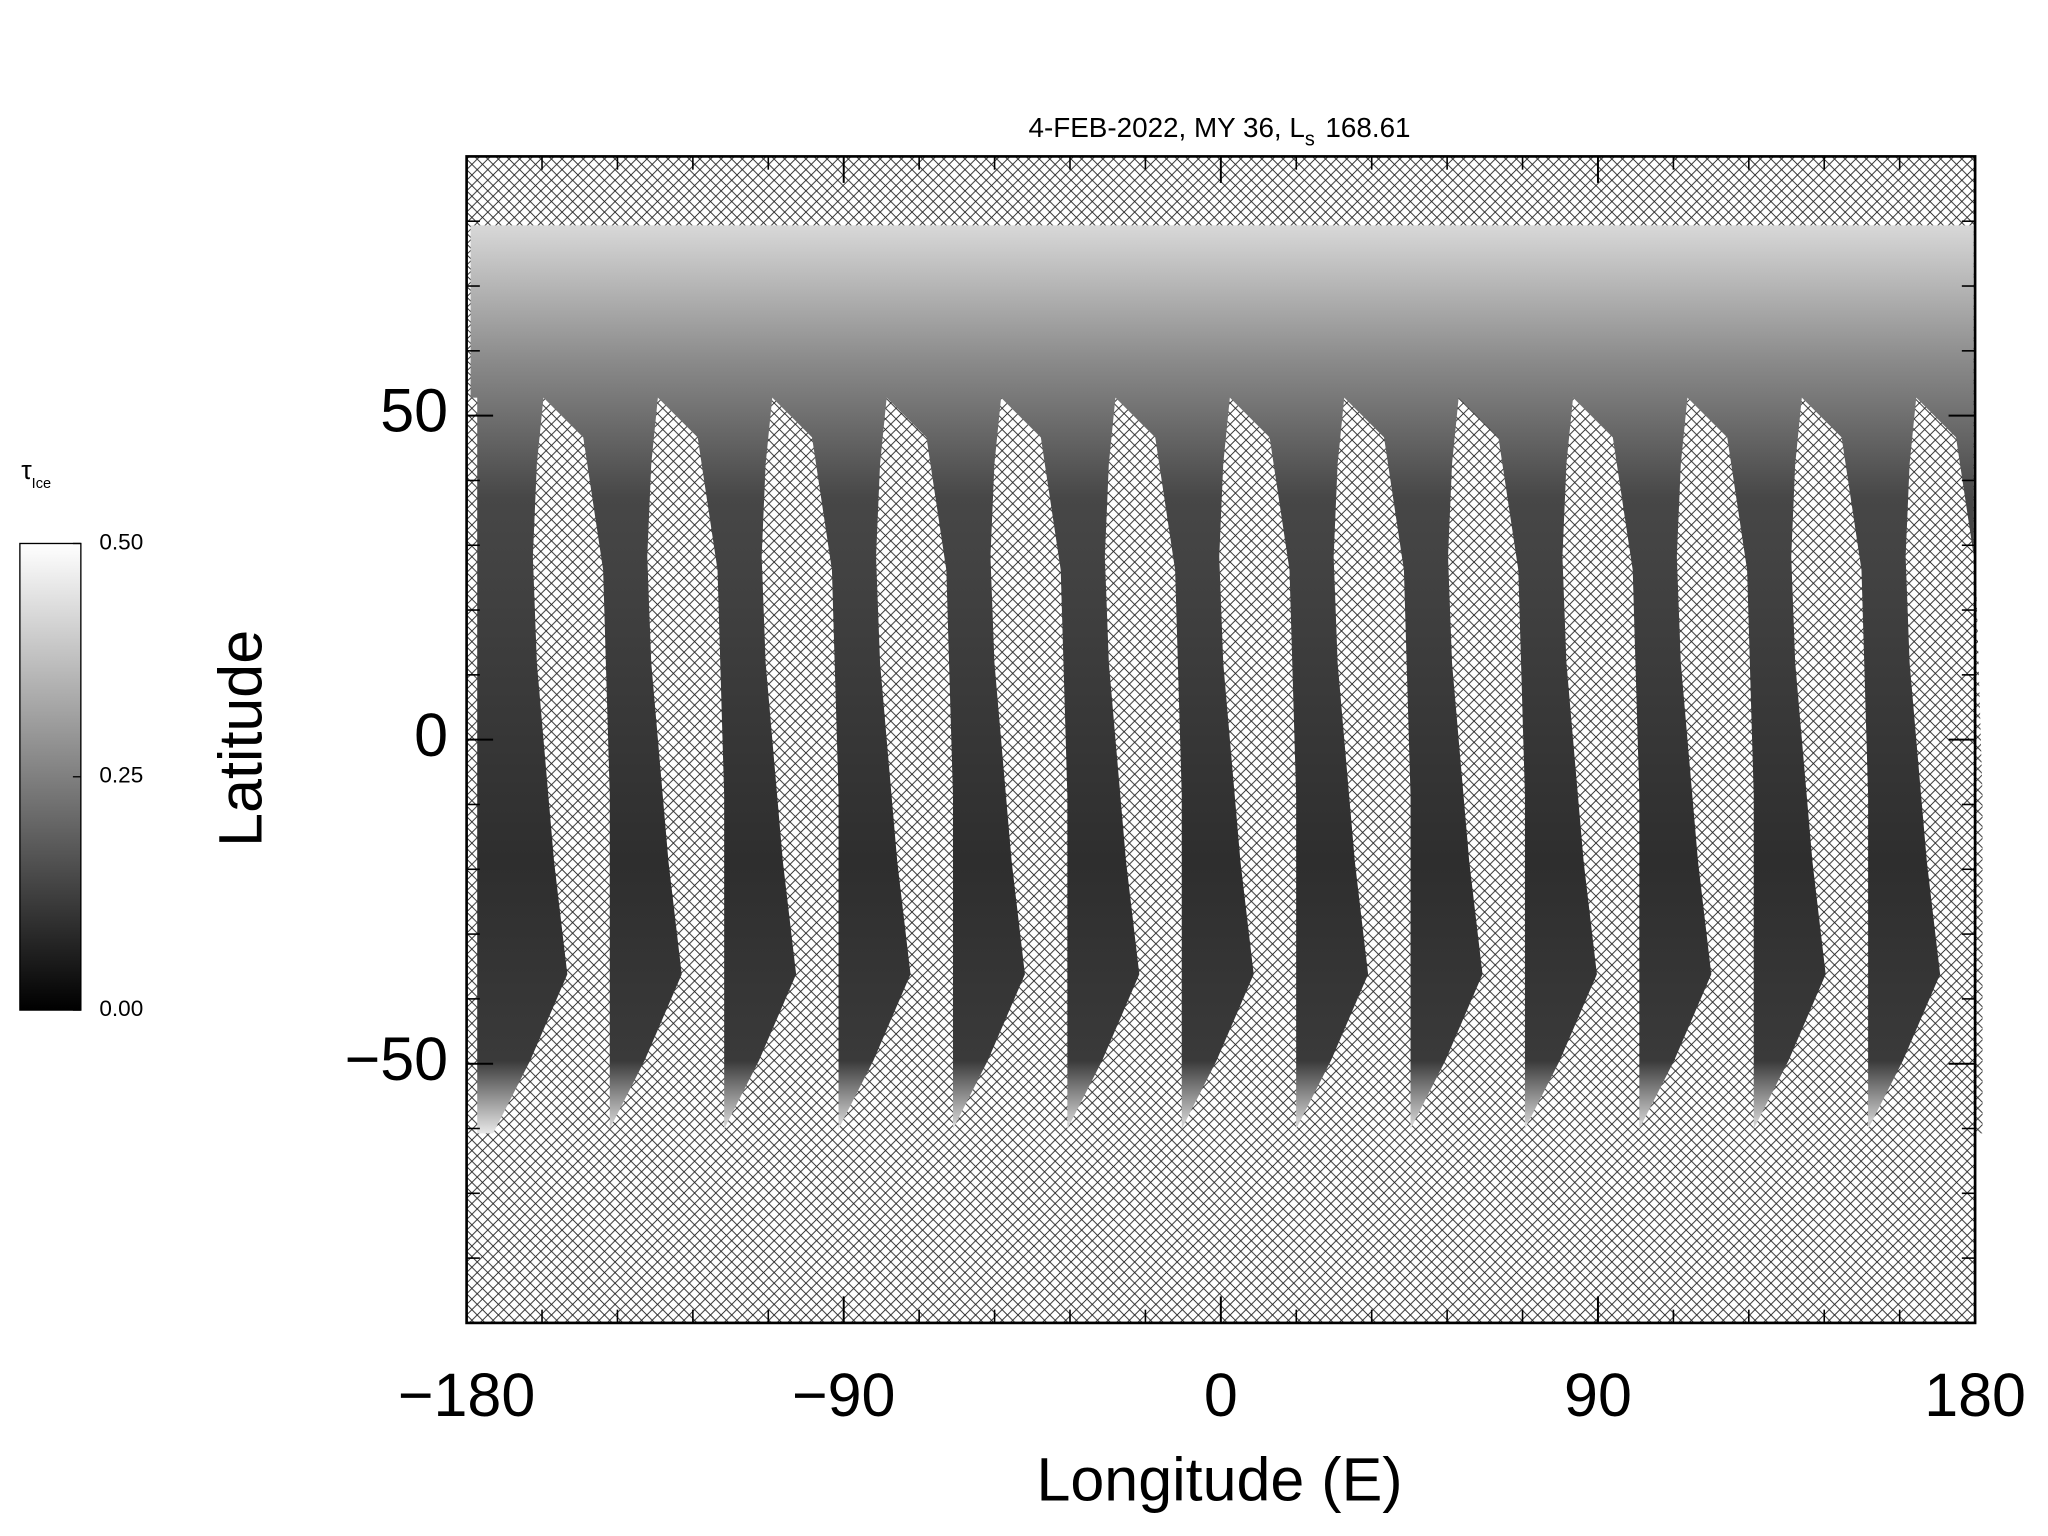 Image resolution: width=2048 pixels, height=1536 pixels. Describe the element at coordinates (121, 541) in the screenshot. I see `colorbar-tick-label: 0.50` at that location.